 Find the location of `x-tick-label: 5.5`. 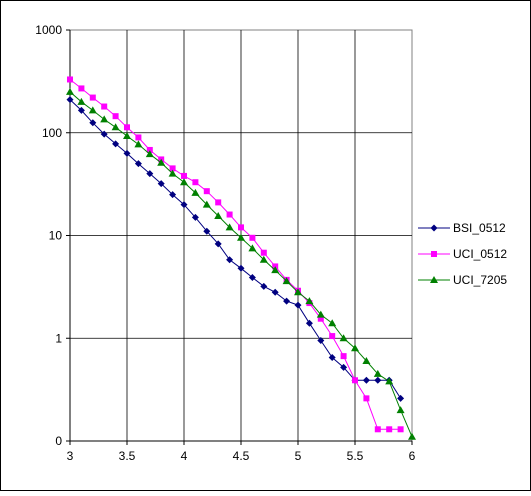

x-tick-label: 5.5 is located at coordinates (355, 456).